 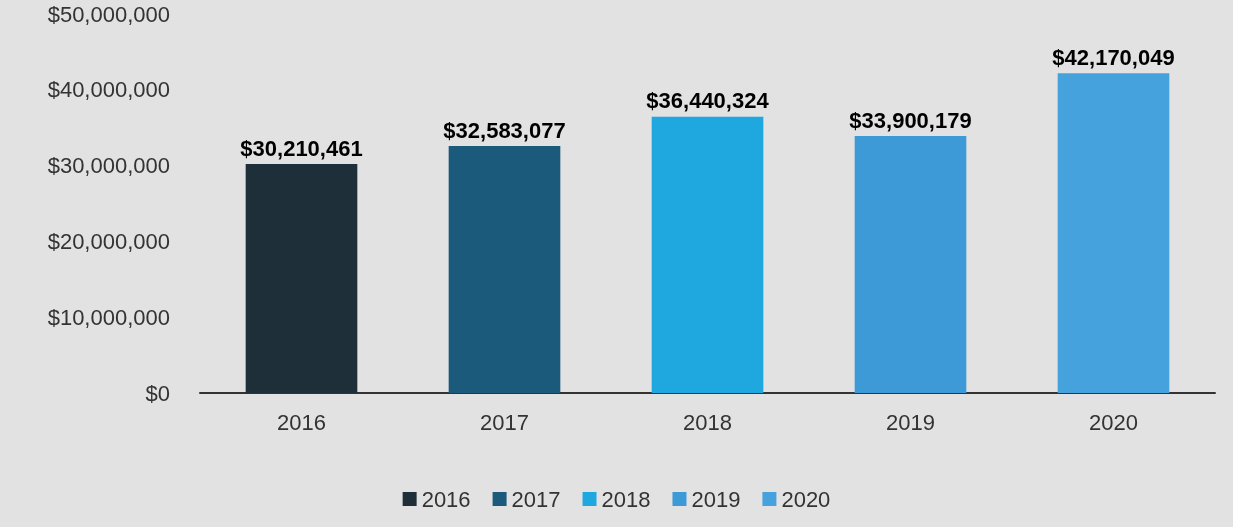 What do you see at coordinates (108, 317) in the screenshot?
I see `y-tick-label: $10,000,000` at bounding box center [108, 317].